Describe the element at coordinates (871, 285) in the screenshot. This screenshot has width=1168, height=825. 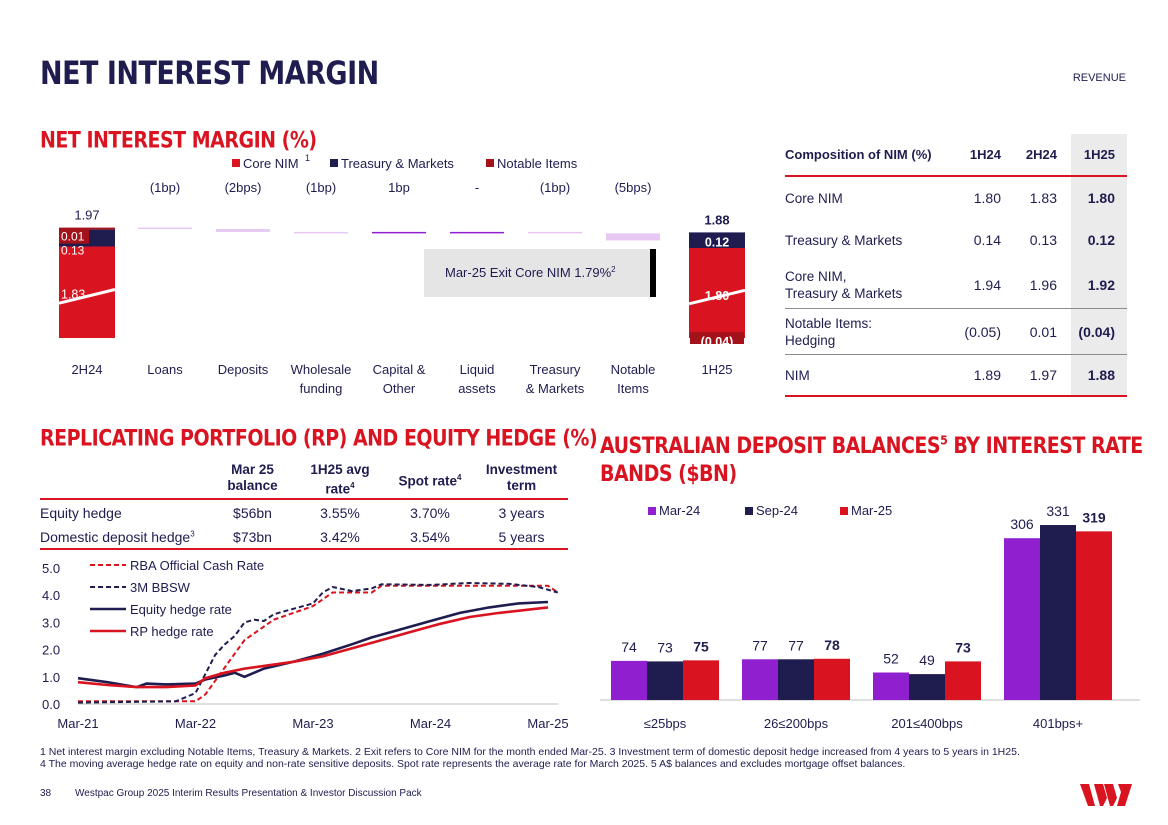
I see `composition-row-label: Core NIM, Treasury & Markets` at that location.